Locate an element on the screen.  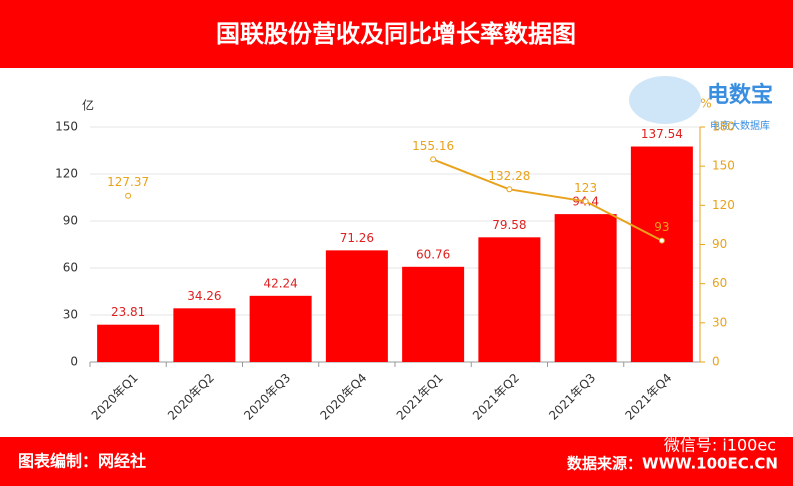
line-value-label: 155.16 is located at coordinates (433, 146).